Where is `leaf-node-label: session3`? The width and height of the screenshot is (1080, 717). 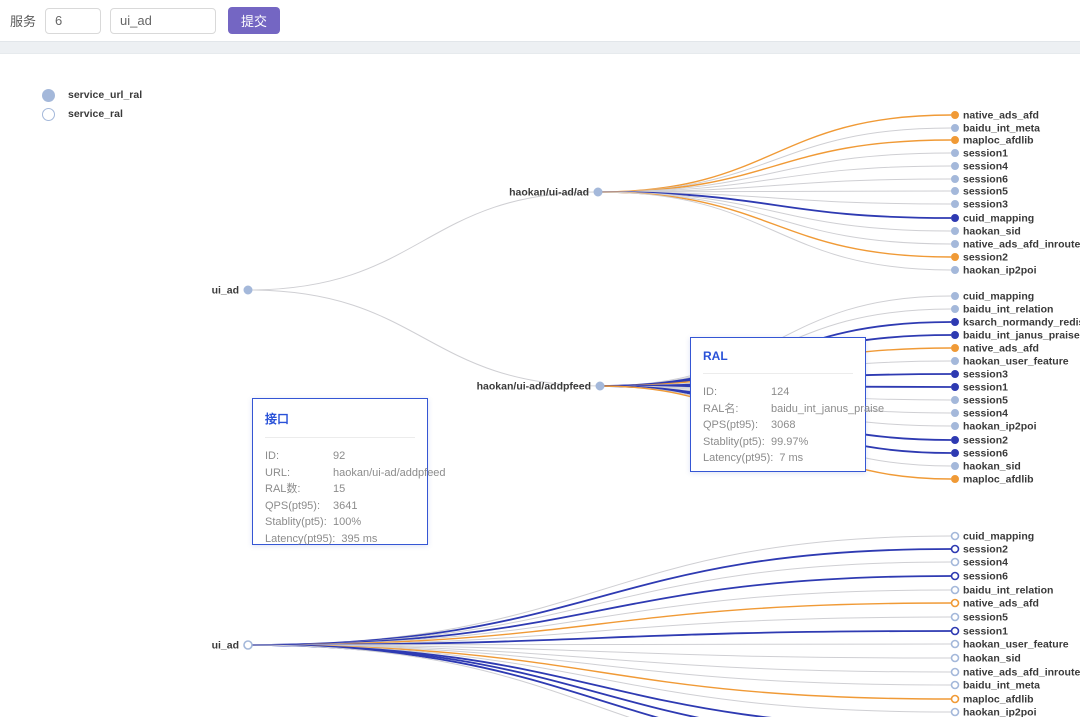
leaf-node-label: session3 is located at coordinates (985, 205).